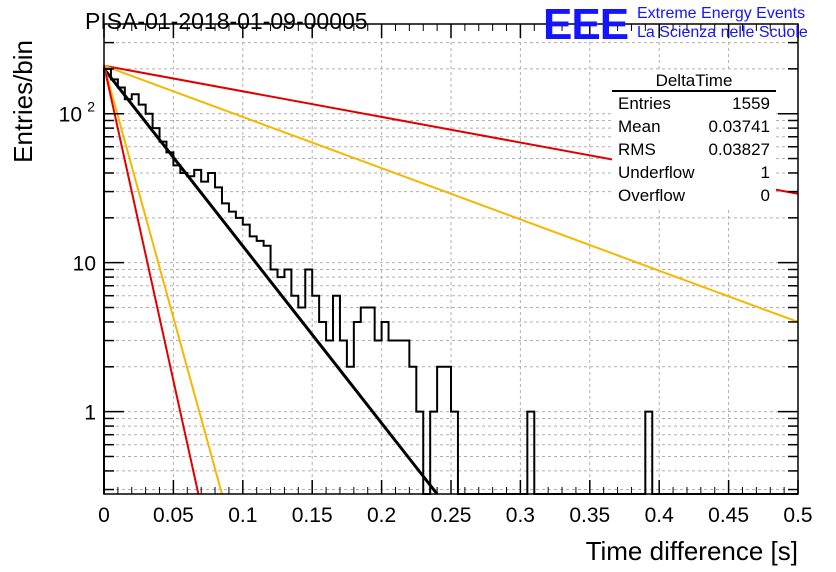  I want to click on stats-row-label: Entries, so click(644, 103).